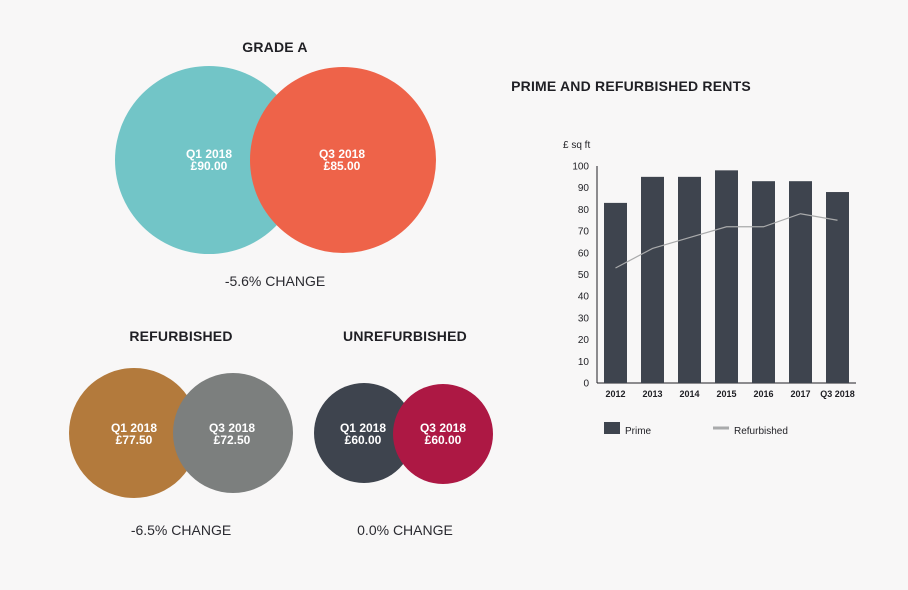 Image resolution: width=908 pixels, height=590 pixels. I want to click on y-tick-label: 40, so click(584, 297).